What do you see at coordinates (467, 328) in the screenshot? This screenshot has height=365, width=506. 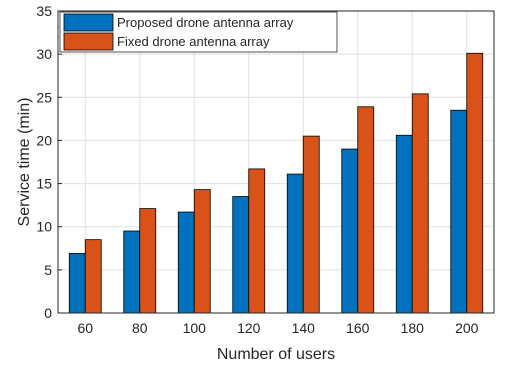 I see `x-tick-label: 200` at bounding box center [467, 328].